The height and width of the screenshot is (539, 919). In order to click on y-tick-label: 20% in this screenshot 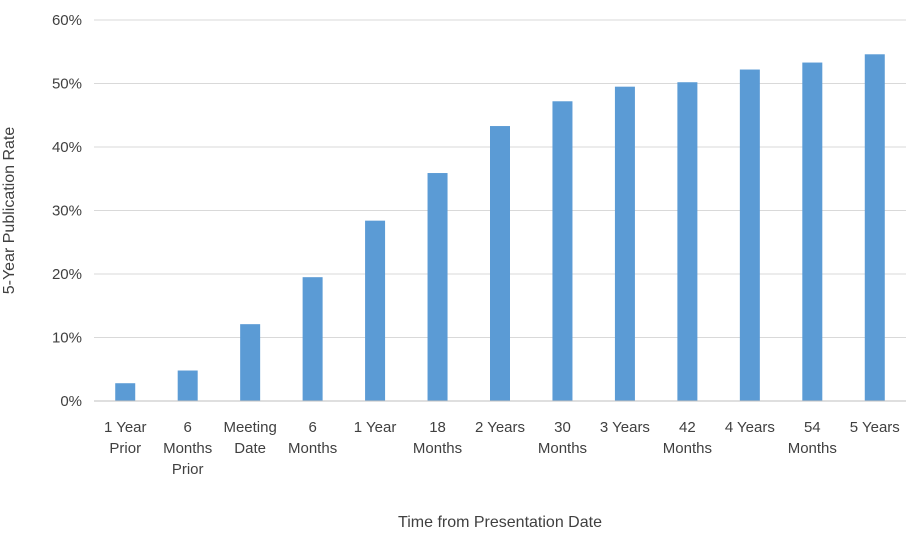, I will do `click(67, 274)`.